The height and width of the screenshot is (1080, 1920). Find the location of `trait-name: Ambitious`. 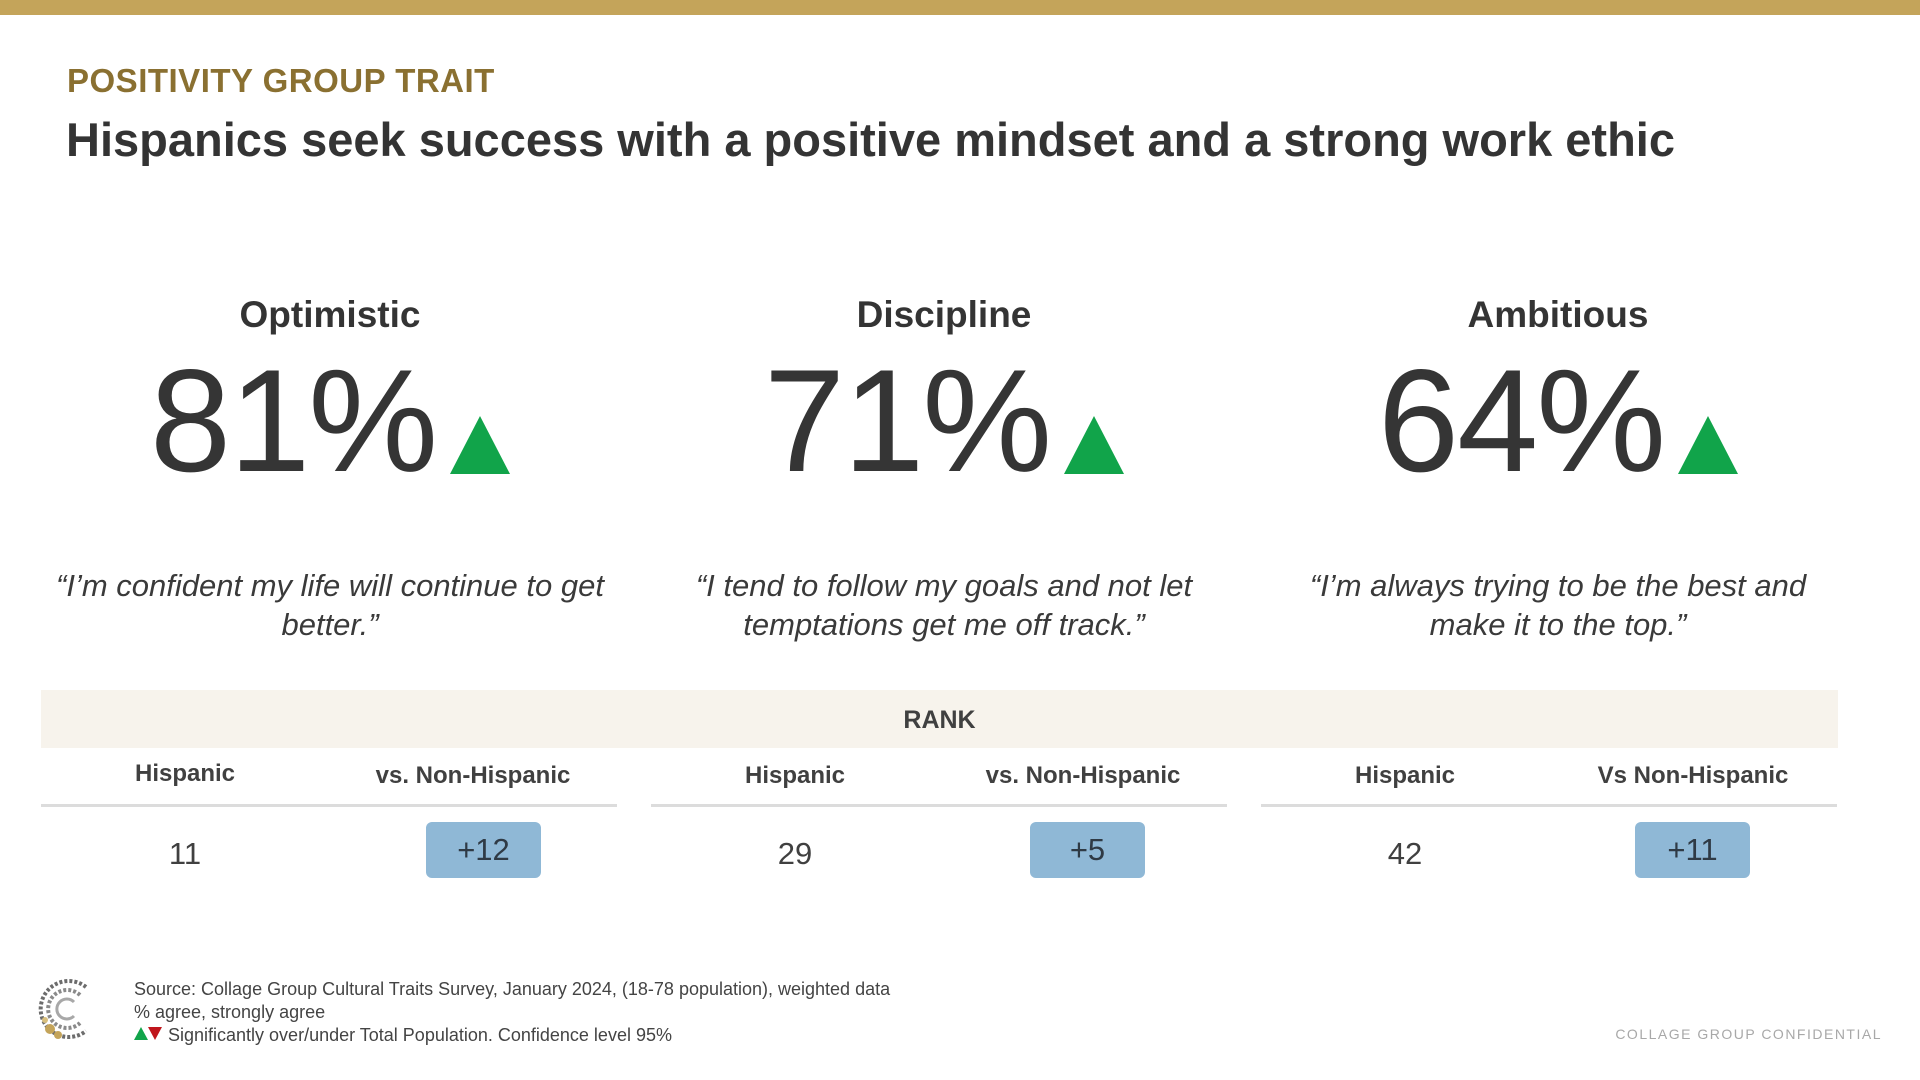

trait-name: Ambitious is located at coordinates (1558, 314).